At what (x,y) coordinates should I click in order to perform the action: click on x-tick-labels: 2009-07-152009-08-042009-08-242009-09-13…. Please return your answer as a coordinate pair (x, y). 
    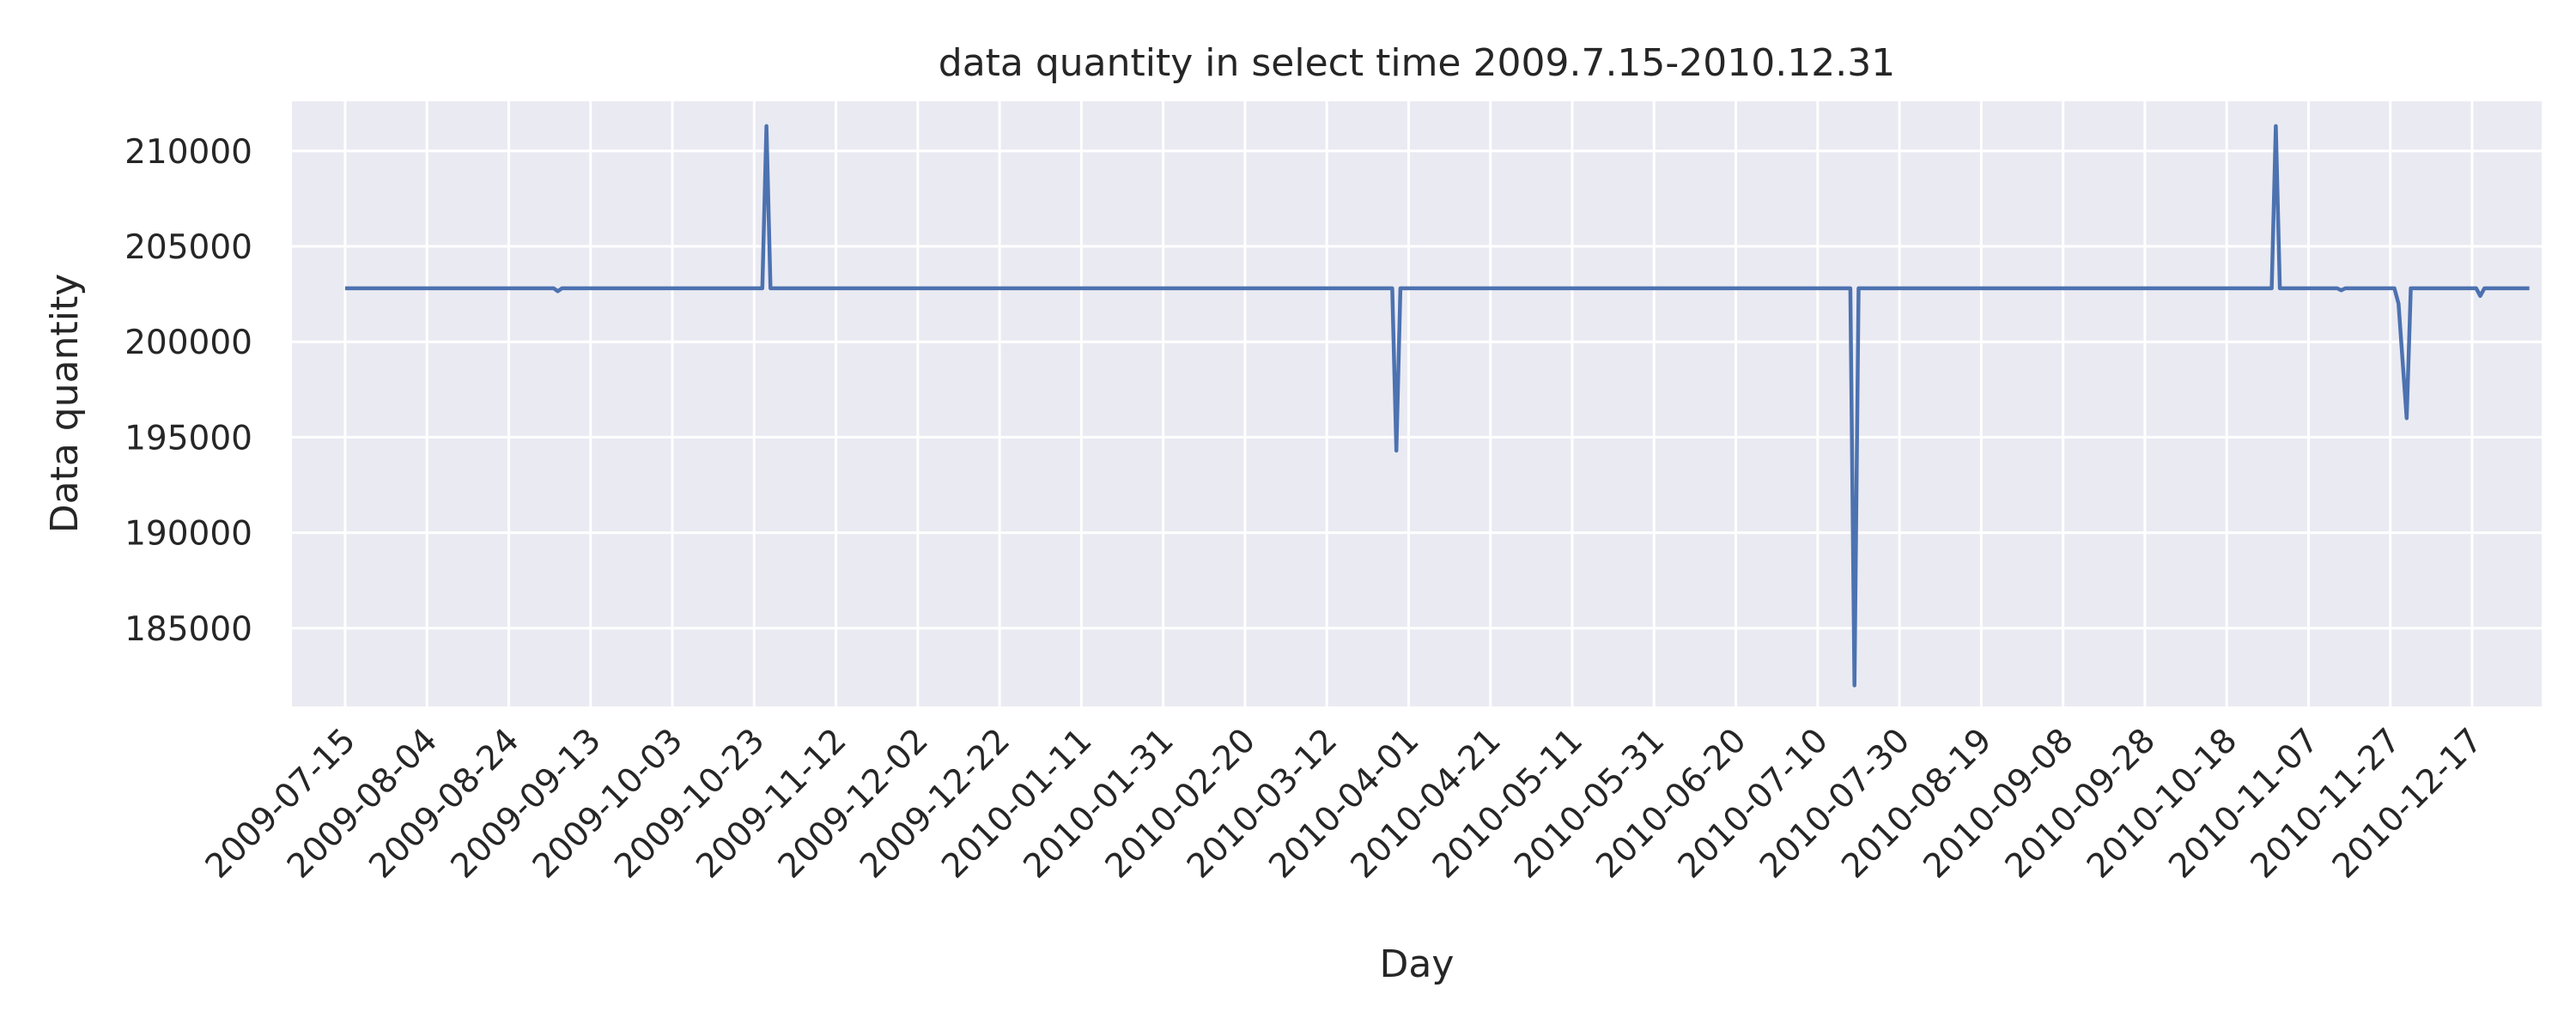
    Looking at the image, I should click on (1344, 803).